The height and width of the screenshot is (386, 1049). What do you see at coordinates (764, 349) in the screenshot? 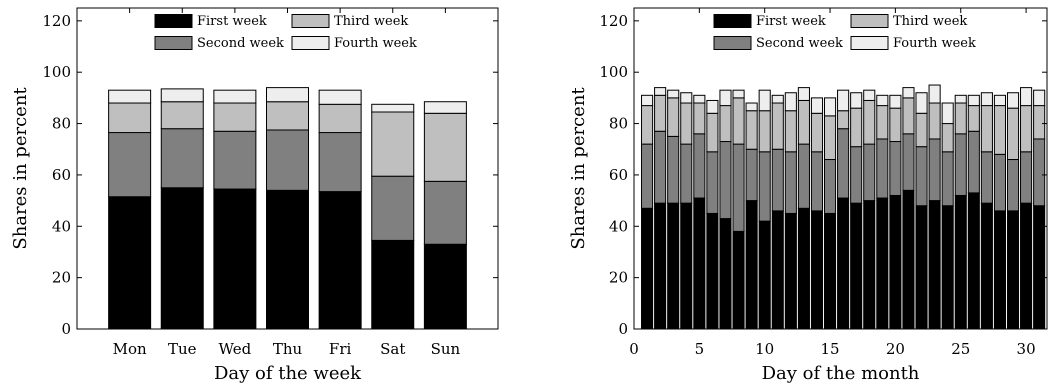
I see `x-tick-label: 10` at bounding box center [764, 349].